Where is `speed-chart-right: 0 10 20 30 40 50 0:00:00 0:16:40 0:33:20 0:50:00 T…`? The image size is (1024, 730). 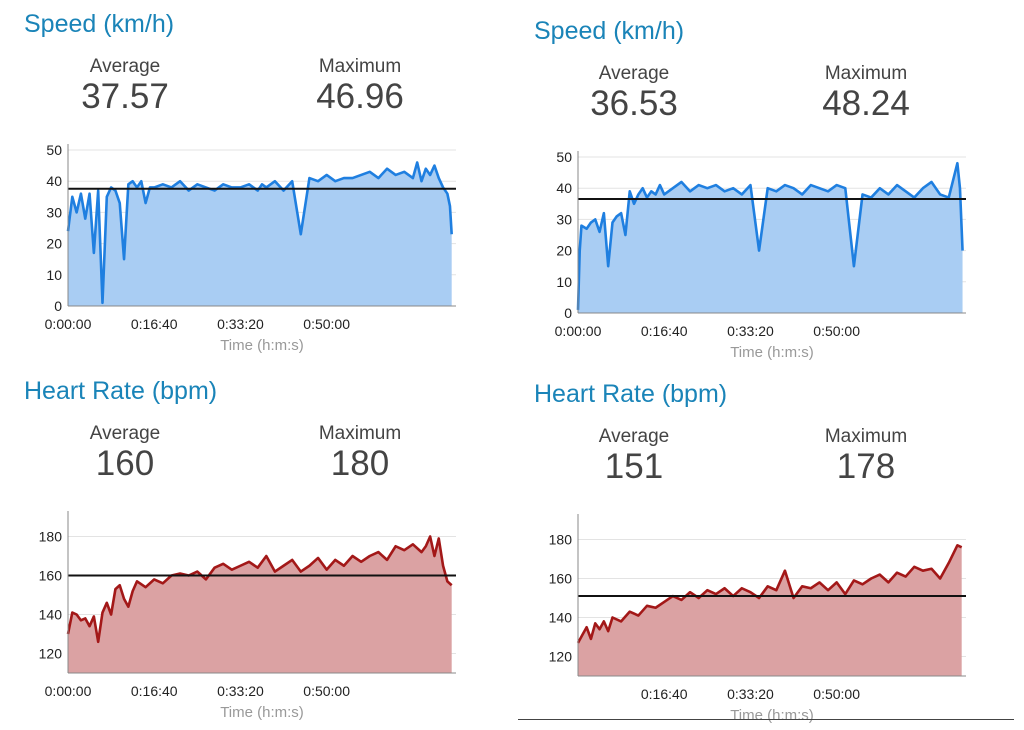 speed-chart-right: 0 10 20 30 40 50 0:00:00 0:16:40 0:33:20 0:50:00 T… is located at coordinates (760, 255).